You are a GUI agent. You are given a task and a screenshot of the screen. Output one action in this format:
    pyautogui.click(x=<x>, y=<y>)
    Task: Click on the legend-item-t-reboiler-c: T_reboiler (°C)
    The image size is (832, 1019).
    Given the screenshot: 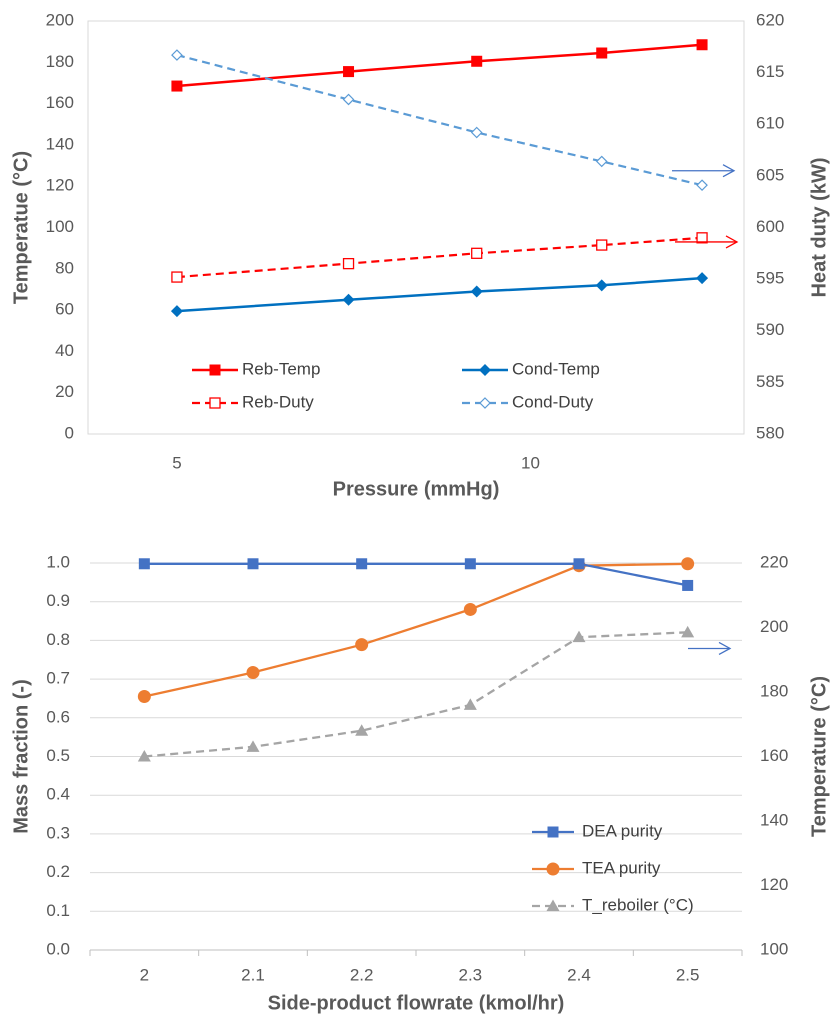 What is the action you would take?
    pyautogui.click(x=613, y=904)
    